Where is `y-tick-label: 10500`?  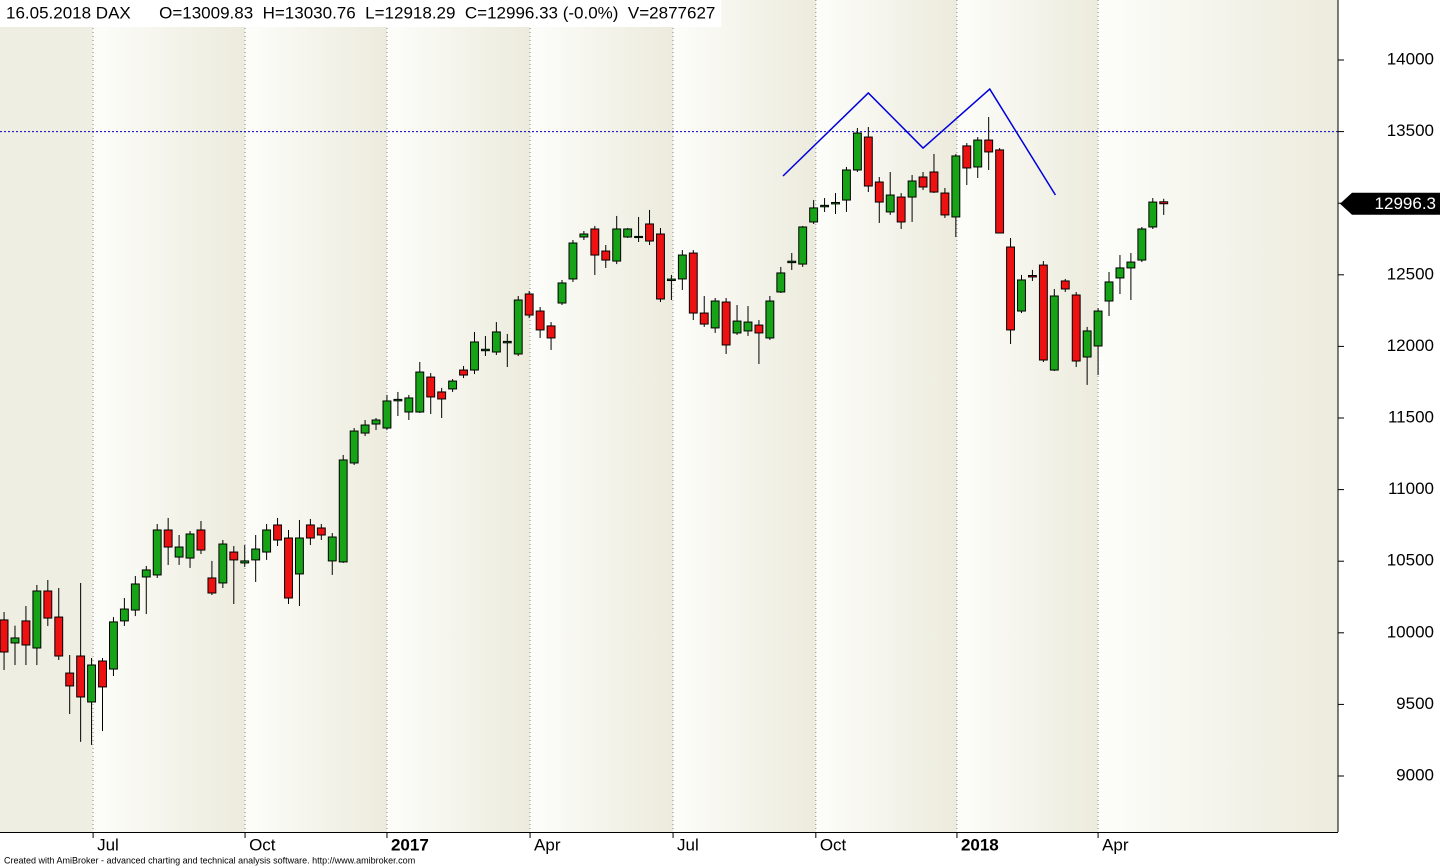 y-tick-label: 10500 is located at coordinates (1410, 560).